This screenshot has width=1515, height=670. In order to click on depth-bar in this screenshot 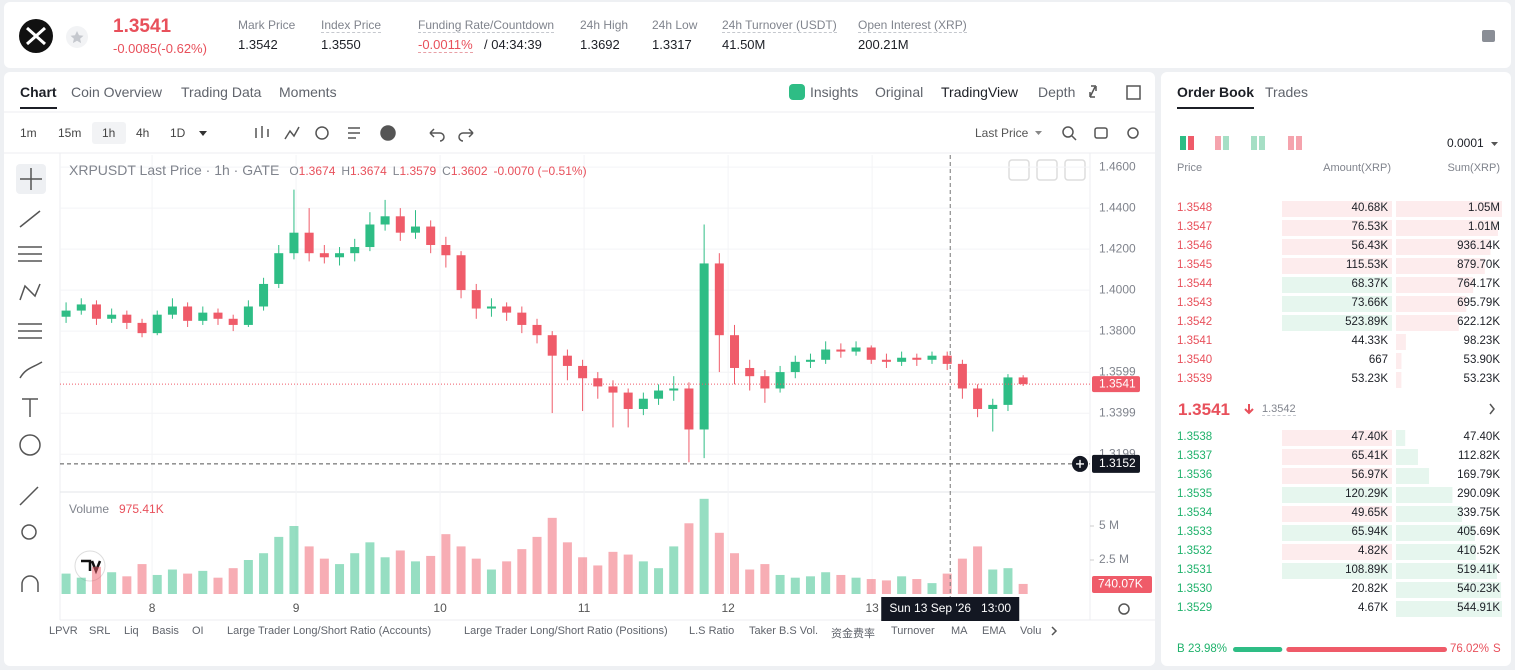, I will do `click(1413, 476)`.